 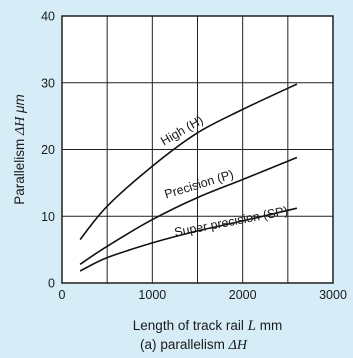 I want to click on x-tick-label: 0, so click(x=62, y=295).